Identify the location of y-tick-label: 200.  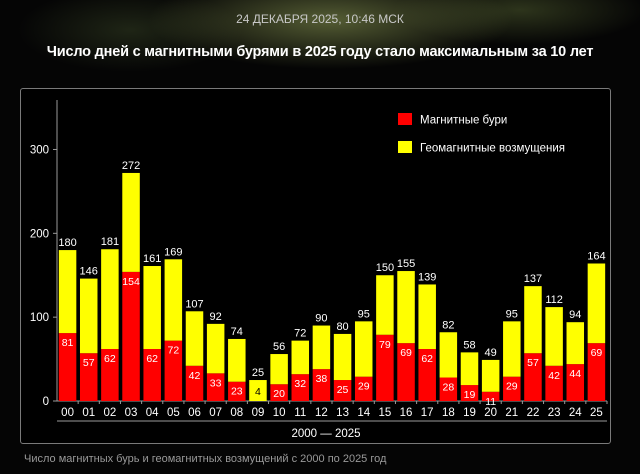
(39, 234).